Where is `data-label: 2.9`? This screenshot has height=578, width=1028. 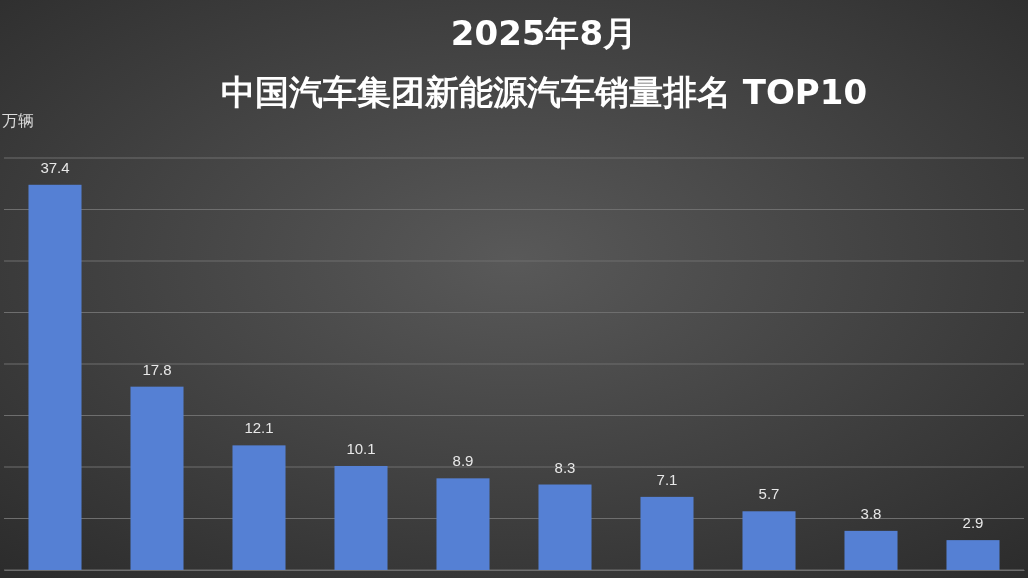 data-label: 2.9 is located at coordinates (973, 523).